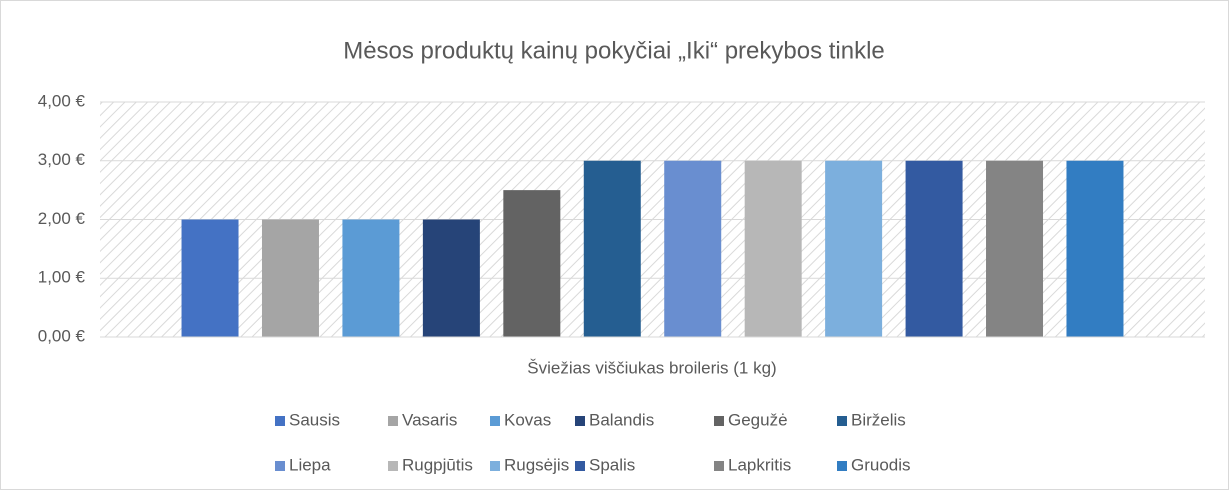 The height and width of the screenshot is (490, 1229). What do you see at coordinates (62, 100) in the screenshot?
I see `y-tick-label: 4,00 €` at bounding box center [62, 100].